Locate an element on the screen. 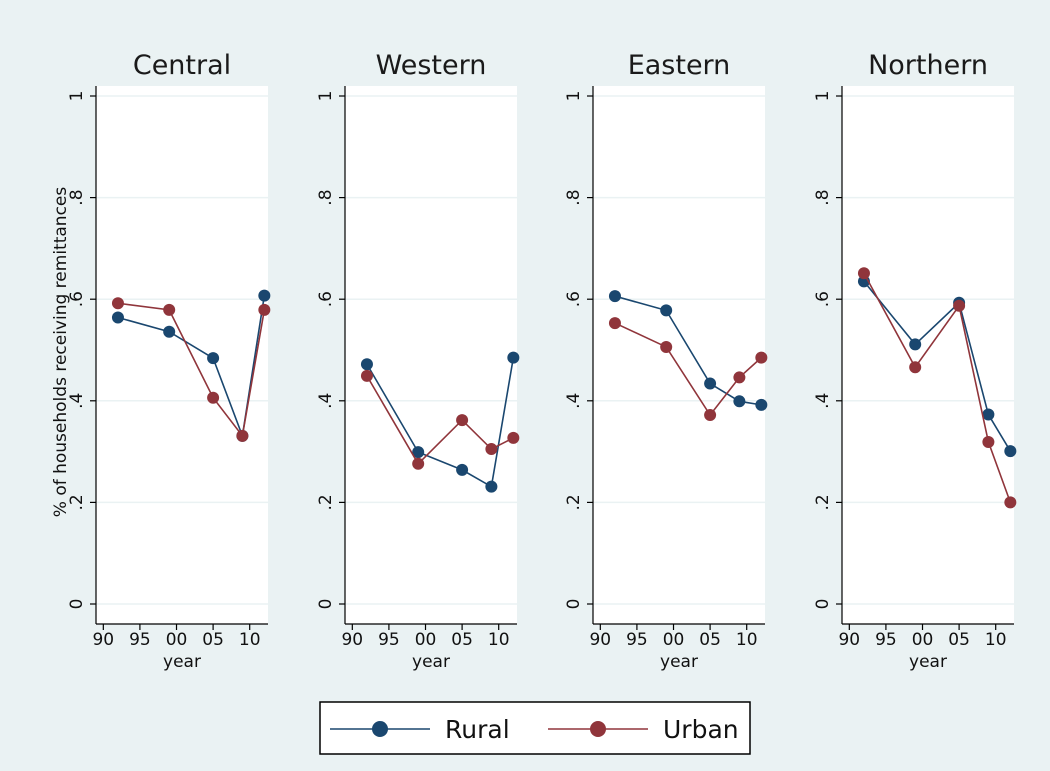  panel-title: Western is located at coordinates (431, 65).